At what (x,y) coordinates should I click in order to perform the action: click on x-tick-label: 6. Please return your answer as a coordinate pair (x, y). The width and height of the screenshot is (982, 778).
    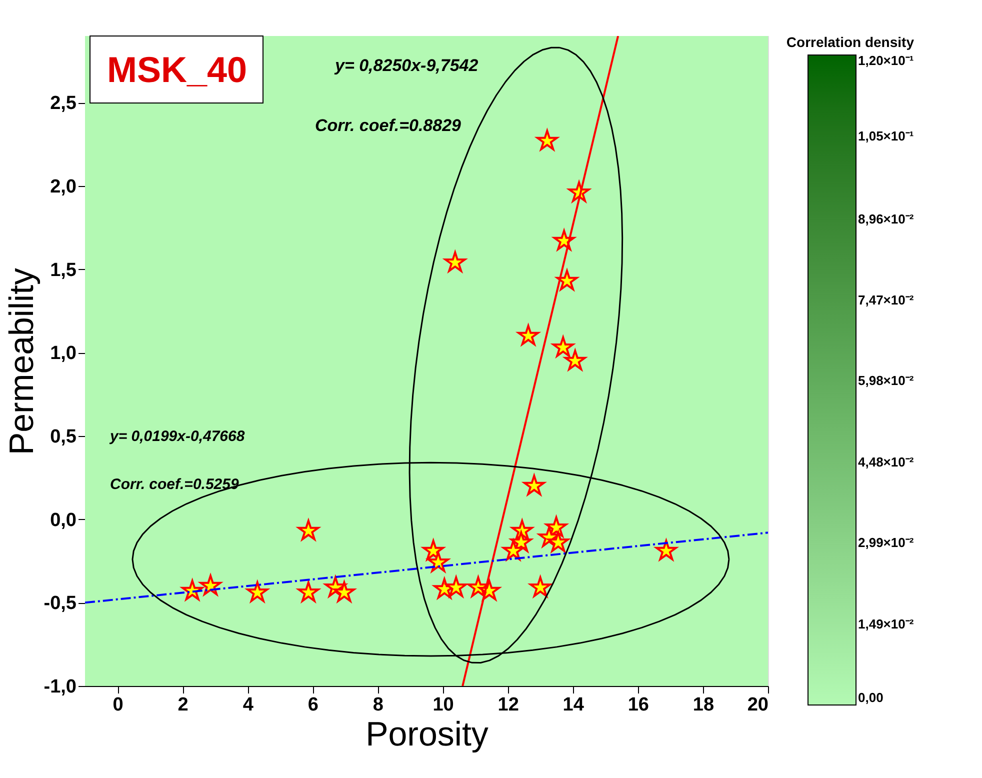
    Looking at the image, I should click on (313, 705).